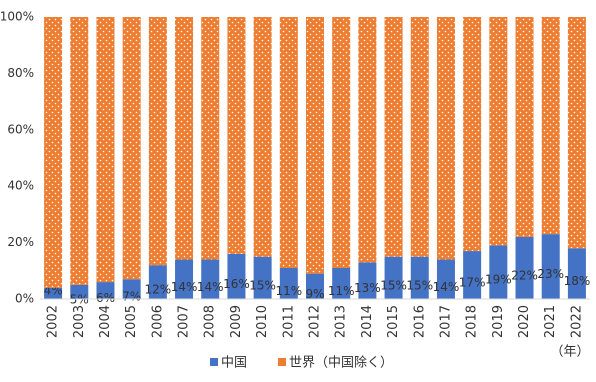 Image resolution: width=596 pixels, height=382 pixels. I want to click on x-tick-label: 2008, so click(210, 321).